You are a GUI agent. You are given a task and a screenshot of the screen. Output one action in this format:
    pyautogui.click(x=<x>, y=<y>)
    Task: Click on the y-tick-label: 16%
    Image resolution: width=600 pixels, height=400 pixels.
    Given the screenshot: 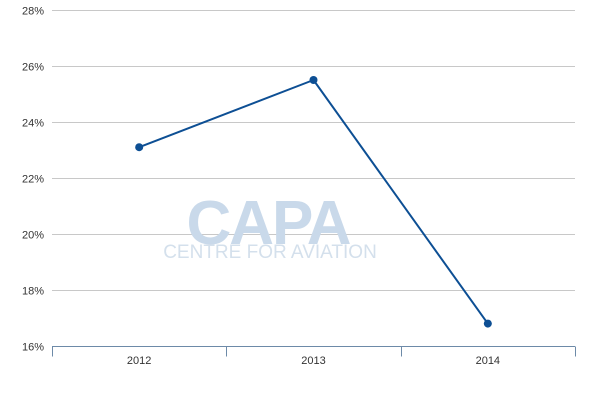 What is the action you would take?
    pyautogui.click(x=33, y=348)
    